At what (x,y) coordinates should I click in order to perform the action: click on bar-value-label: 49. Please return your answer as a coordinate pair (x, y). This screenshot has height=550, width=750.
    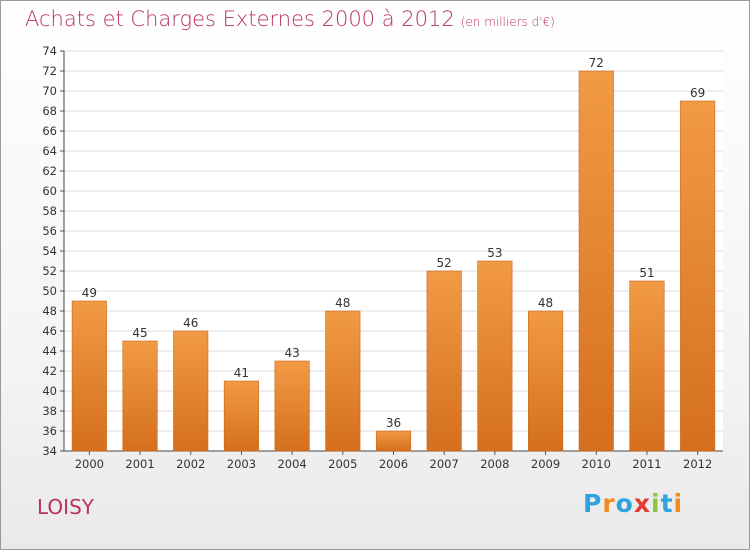
    Looking at the image, I should click on (89, 293).